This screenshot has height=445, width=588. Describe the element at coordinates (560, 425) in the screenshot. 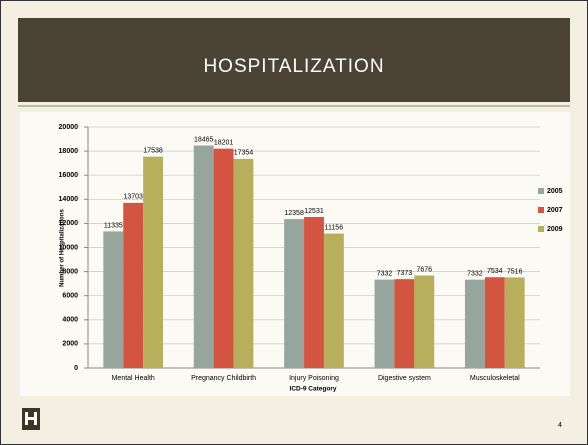

I see `page-number: 4` at that location.